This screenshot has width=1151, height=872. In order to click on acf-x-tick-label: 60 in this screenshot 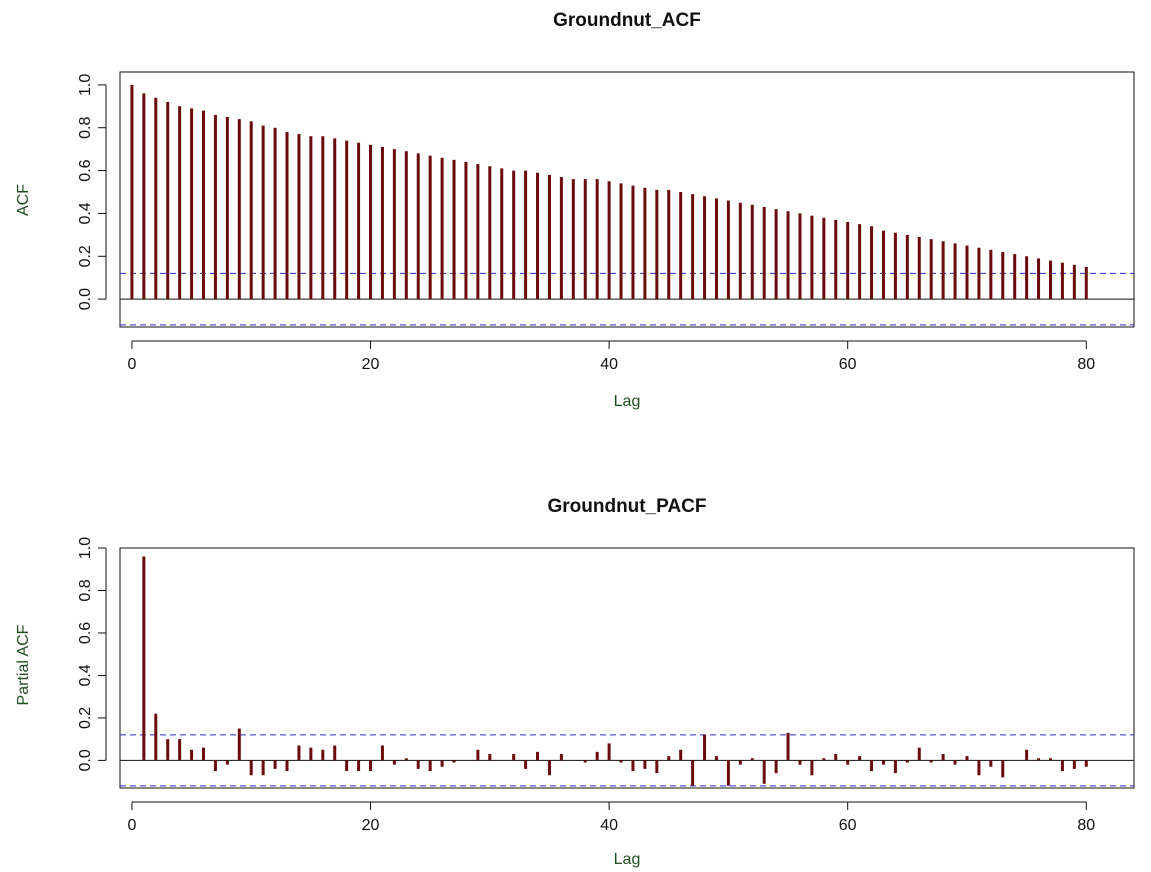, I will do `click(848, 364)`.